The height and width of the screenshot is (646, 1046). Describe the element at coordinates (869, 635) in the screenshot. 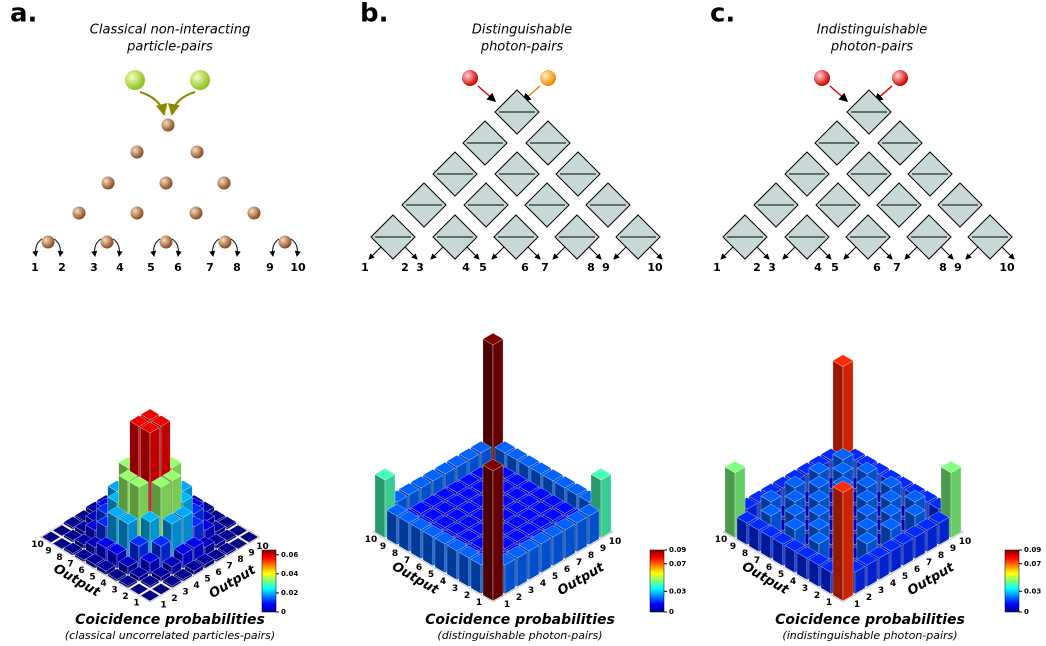

I see `subcaption: (indistinguishable photon-pairs)` at that location.